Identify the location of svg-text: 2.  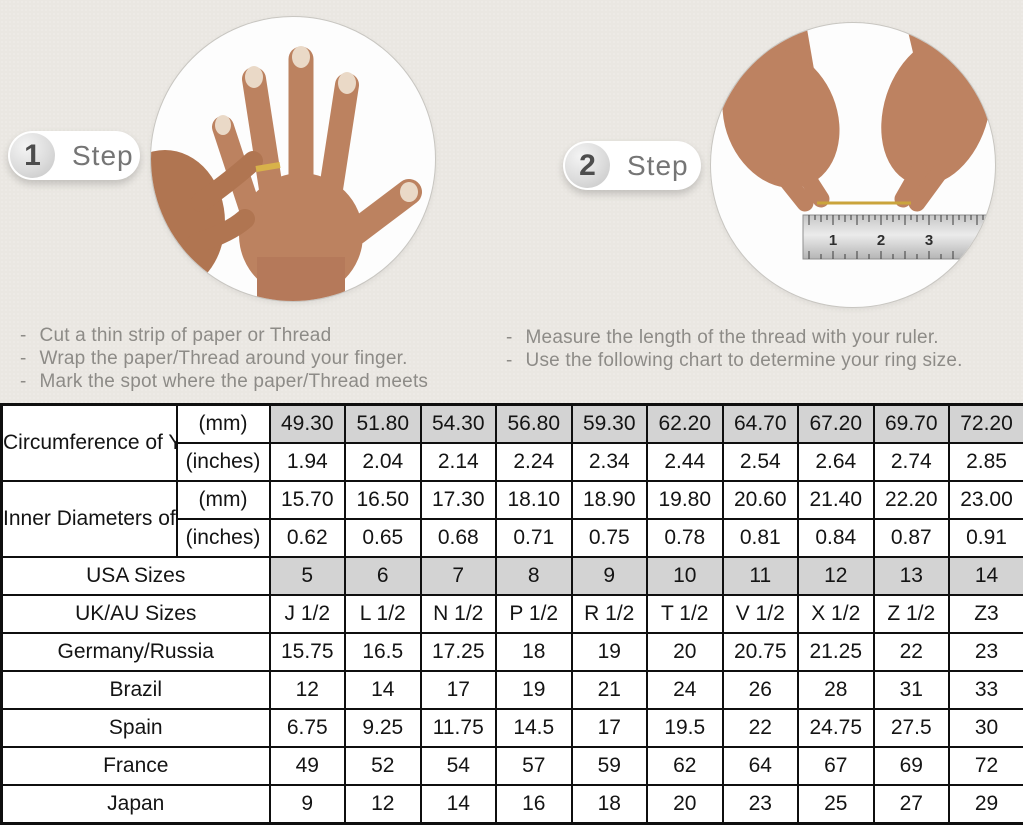
(881, 240).